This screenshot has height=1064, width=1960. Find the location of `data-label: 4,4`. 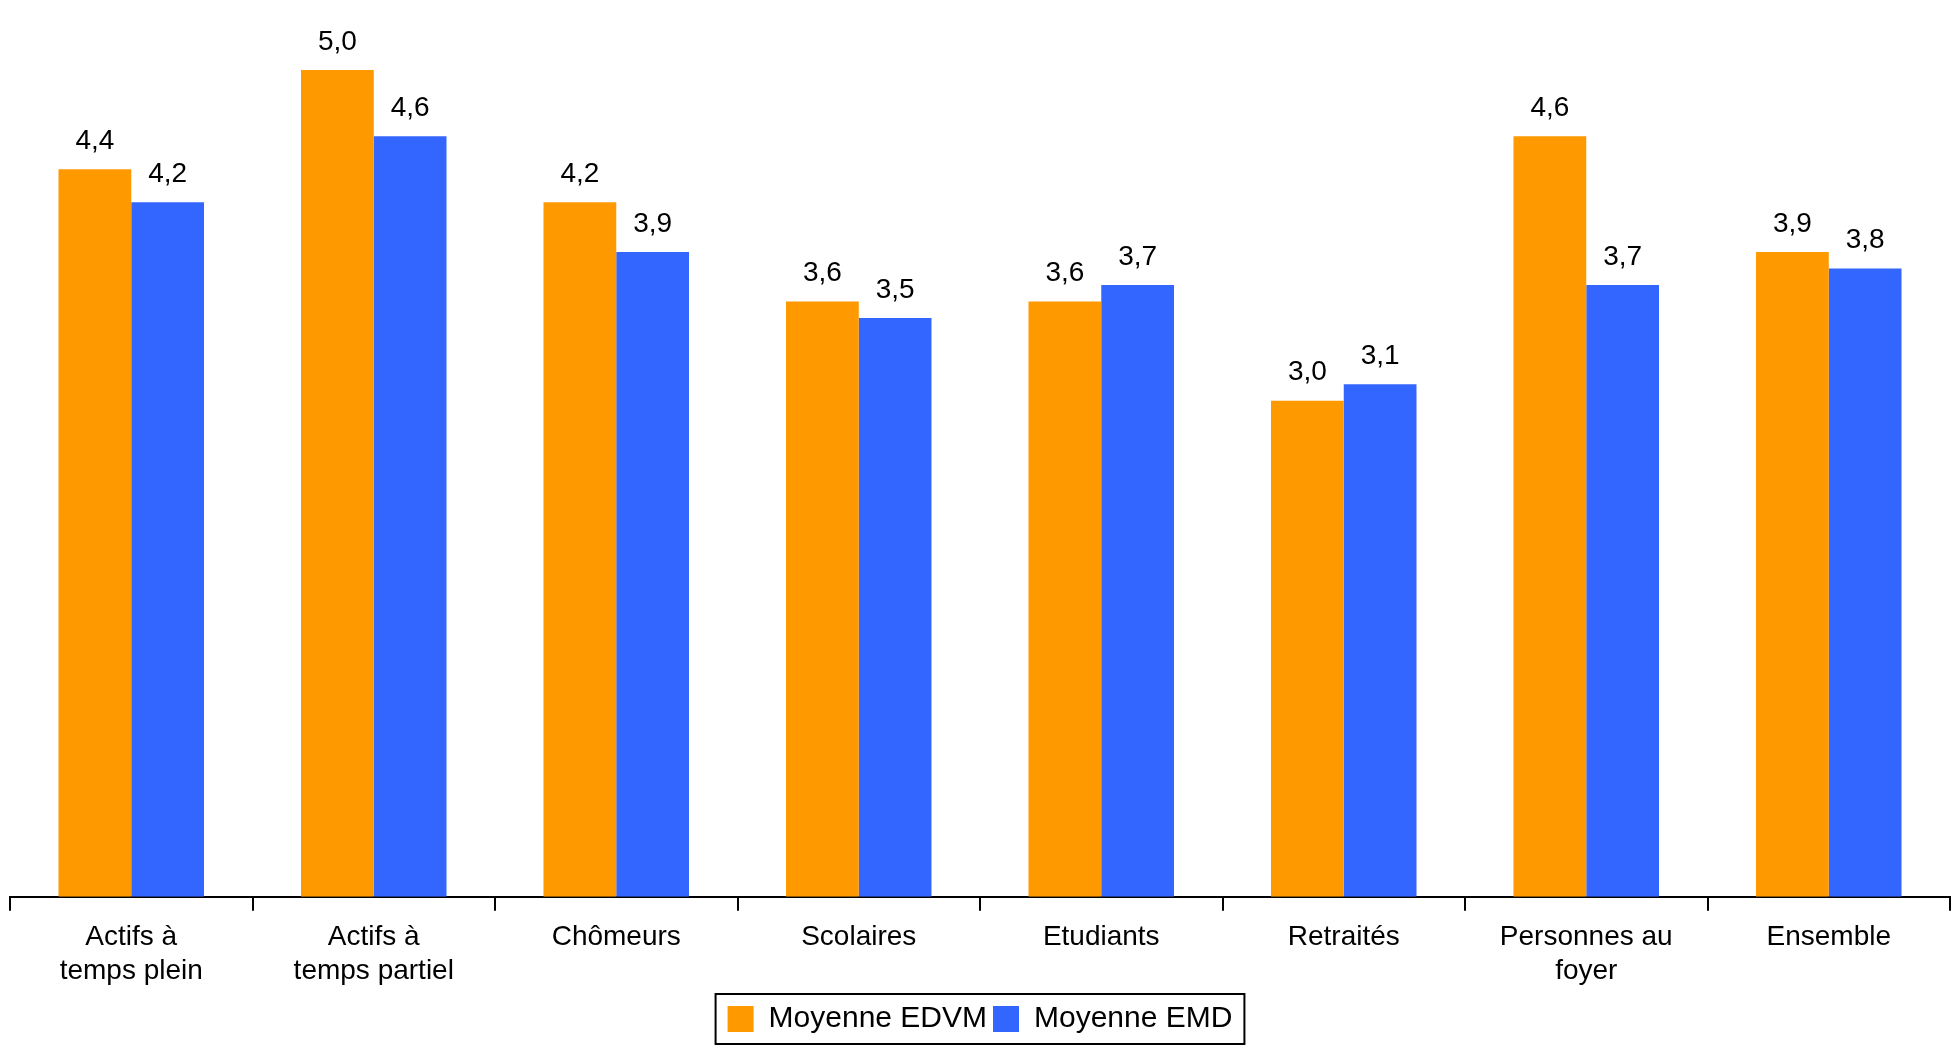

data-label: 4,4 is located at coordinates (95, 139).